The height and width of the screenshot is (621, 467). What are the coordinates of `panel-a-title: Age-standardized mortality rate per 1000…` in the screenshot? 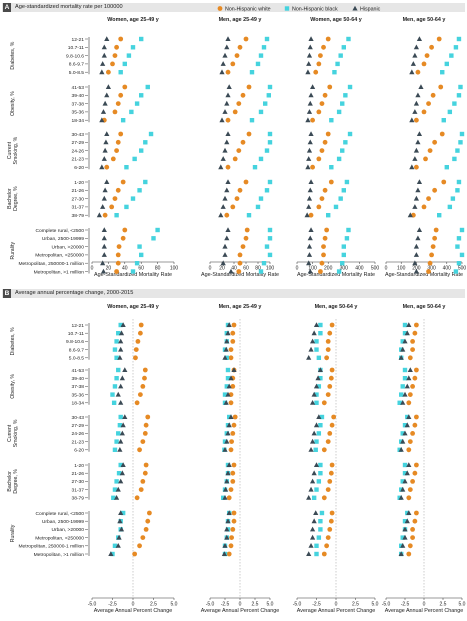 It's located at (69, 7).